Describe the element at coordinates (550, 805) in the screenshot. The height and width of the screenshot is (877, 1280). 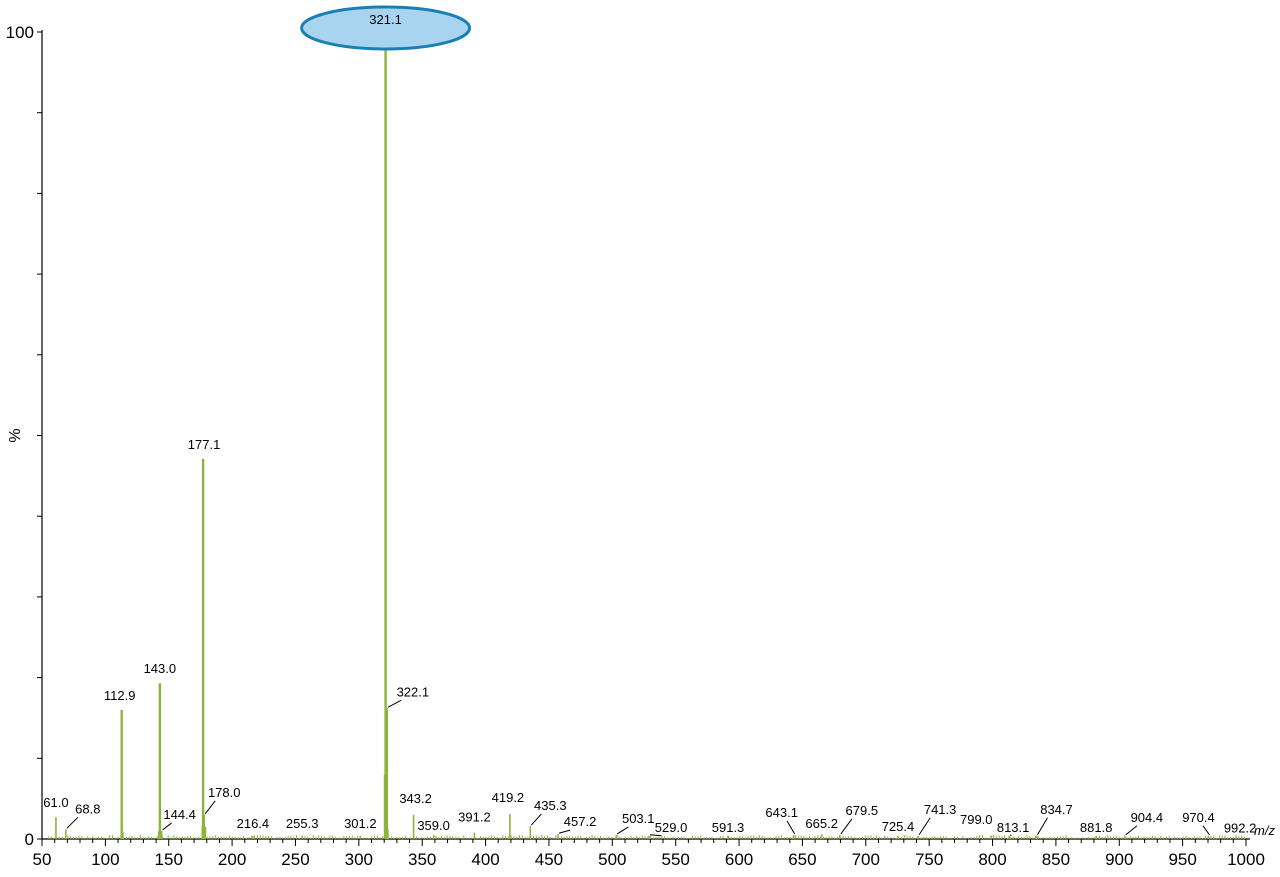
I see `peak-label: 435.3` at that location.